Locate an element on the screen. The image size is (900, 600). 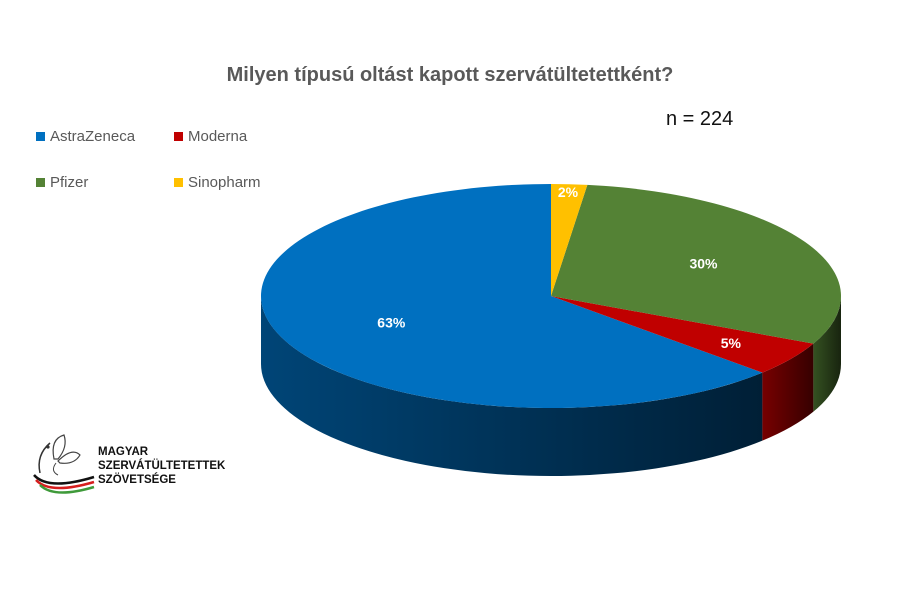
sample-size-label: n = 224 is located at coordinates (700, 119).